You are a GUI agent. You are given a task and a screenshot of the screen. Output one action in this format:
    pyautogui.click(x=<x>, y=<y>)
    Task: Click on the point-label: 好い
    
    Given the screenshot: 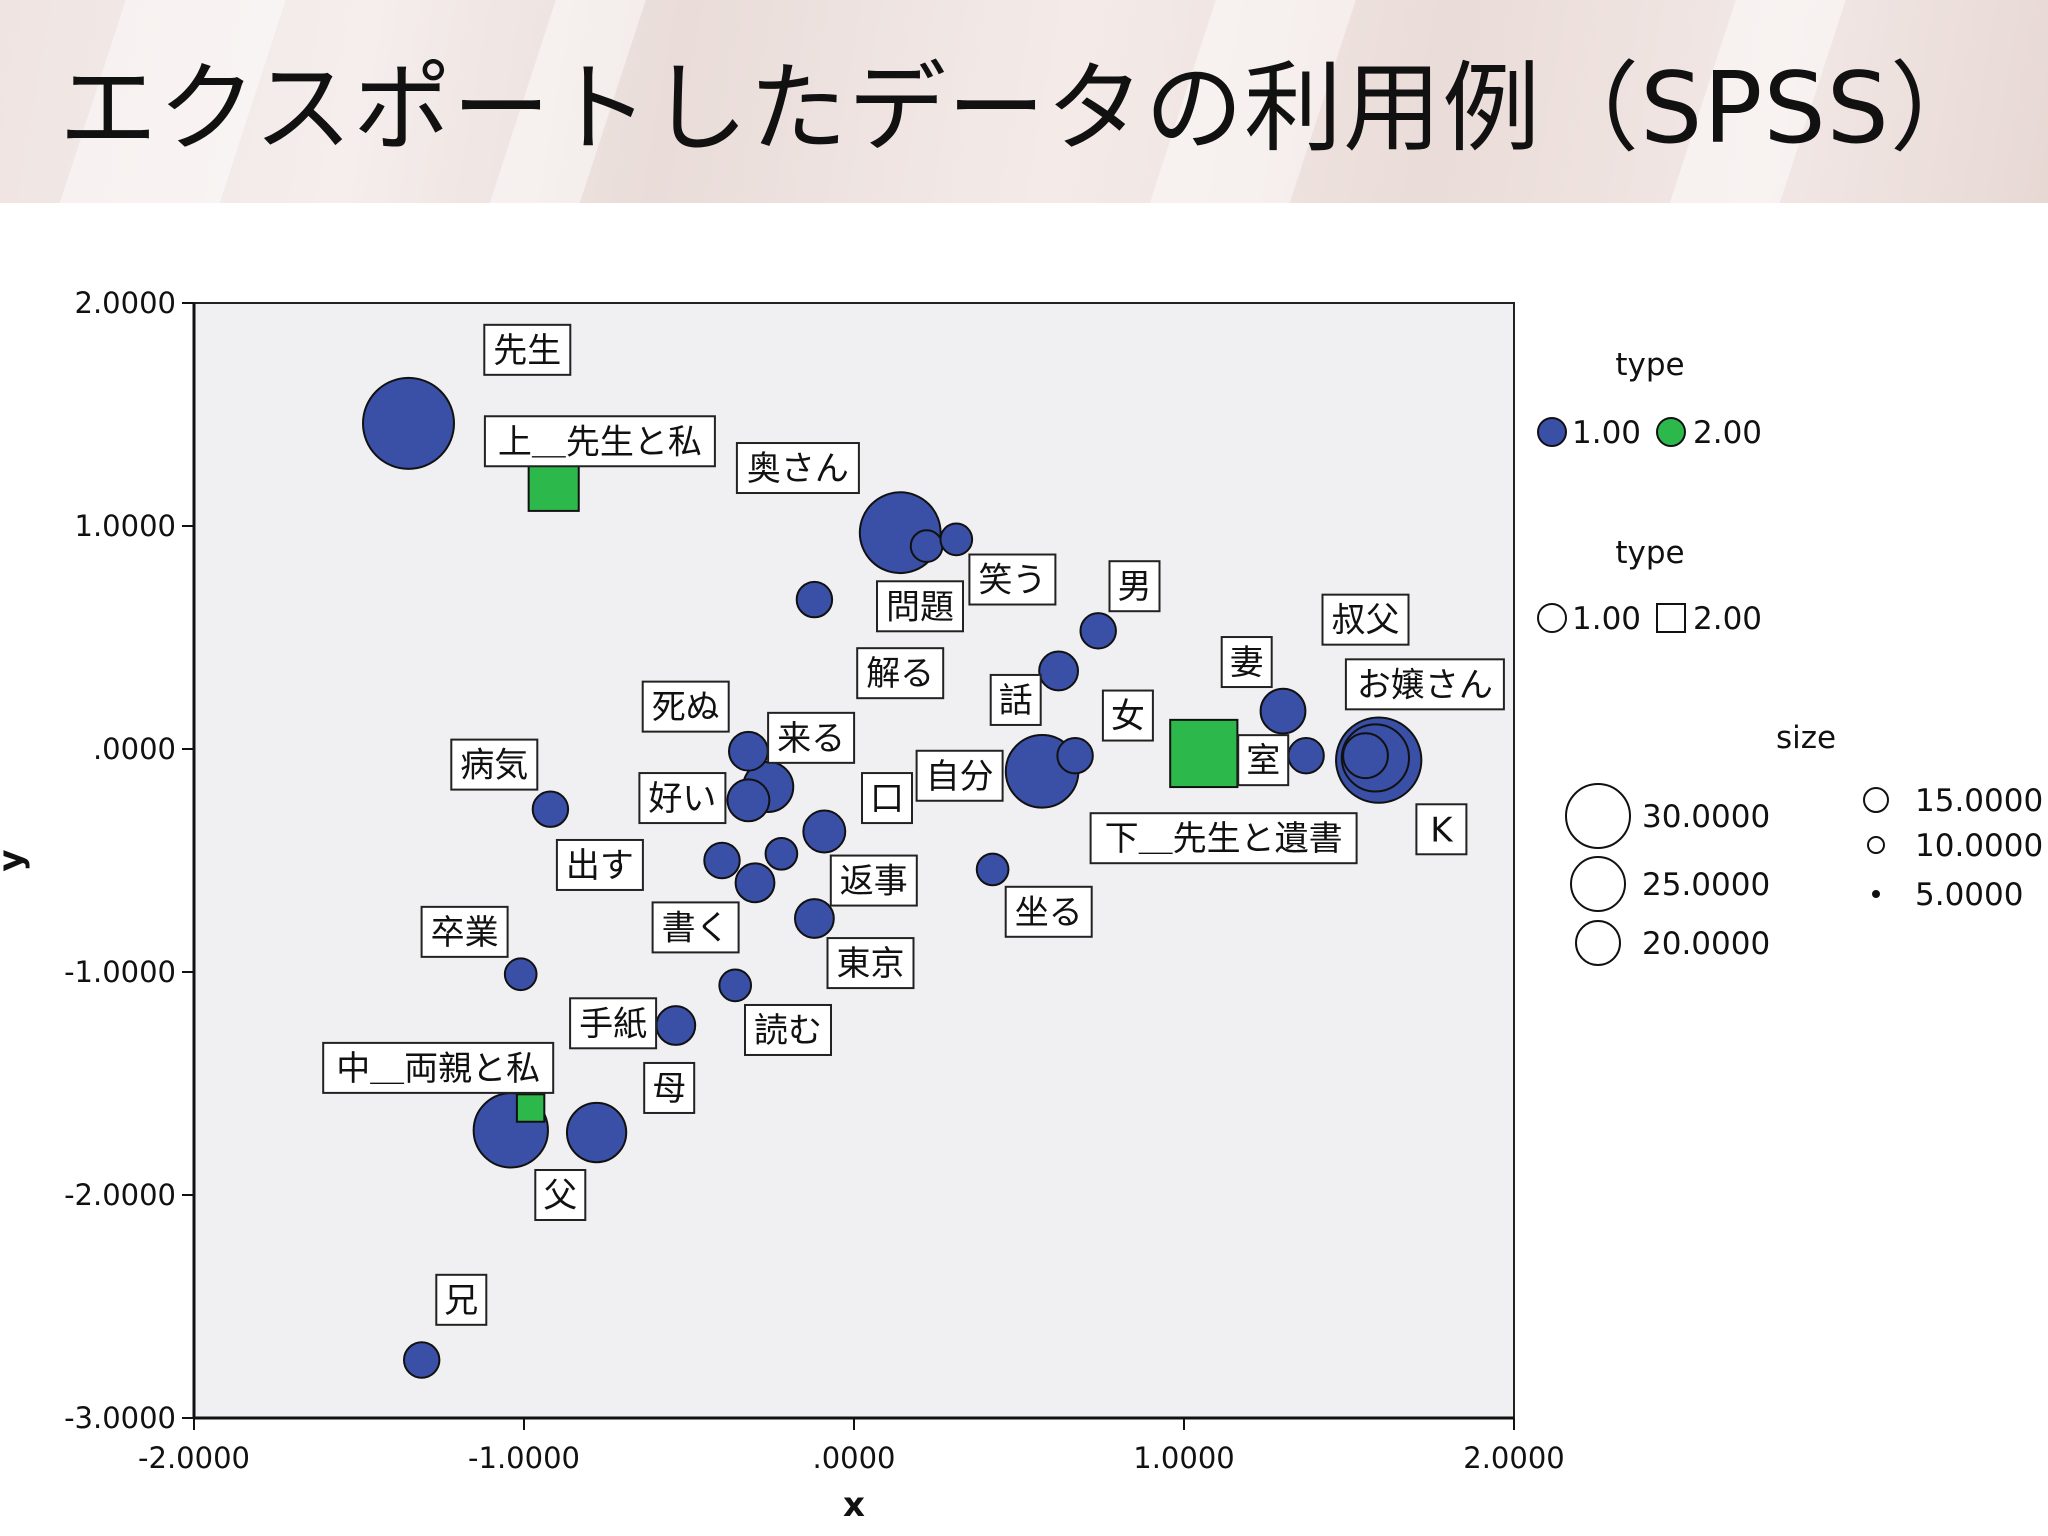 What is the action you would take?
    pyautogui.click(x=682, y=799)
    